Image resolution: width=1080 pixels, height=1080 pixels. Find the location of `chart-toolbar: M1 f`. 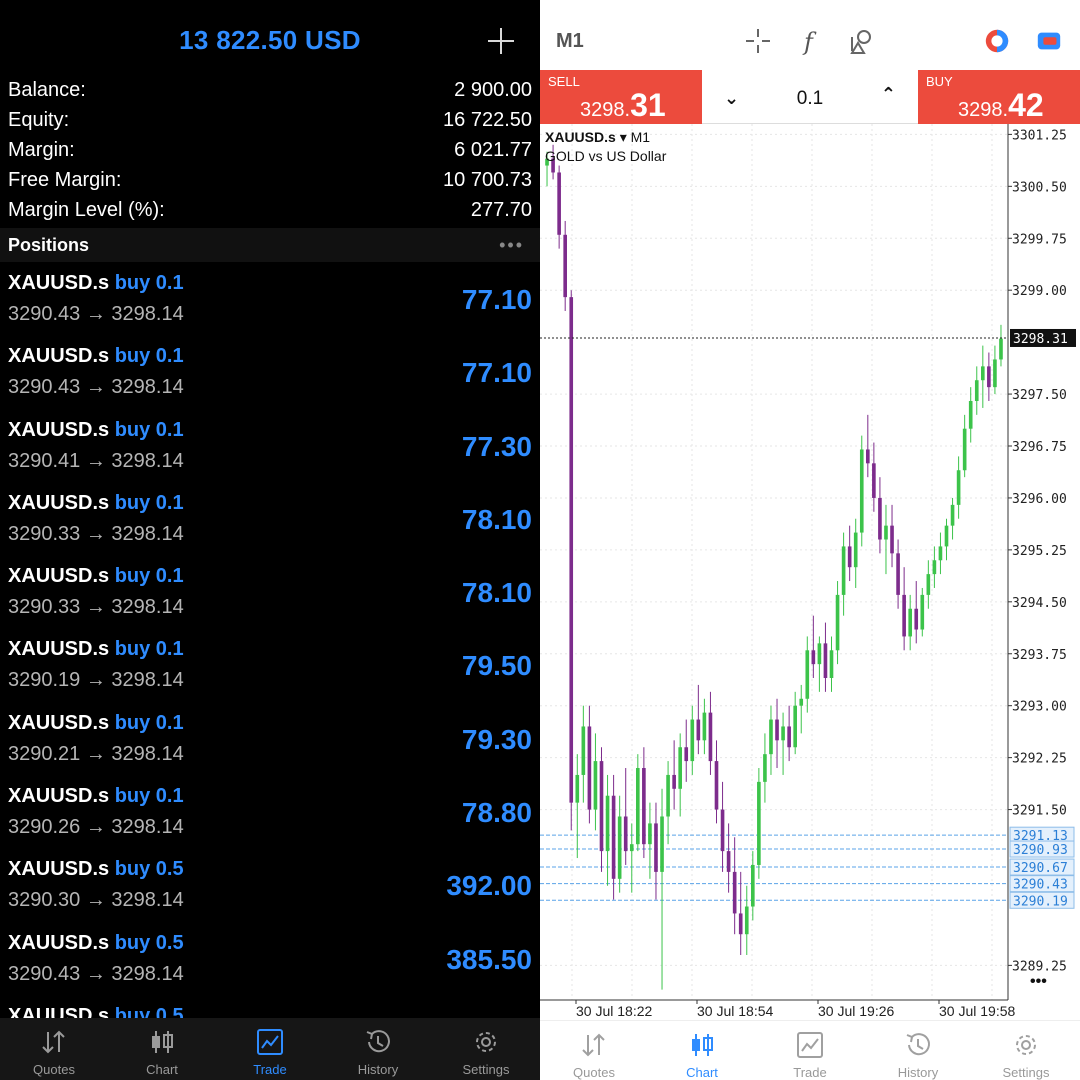

chart-toolbar: M1 f is located at coordinates (810, 35).